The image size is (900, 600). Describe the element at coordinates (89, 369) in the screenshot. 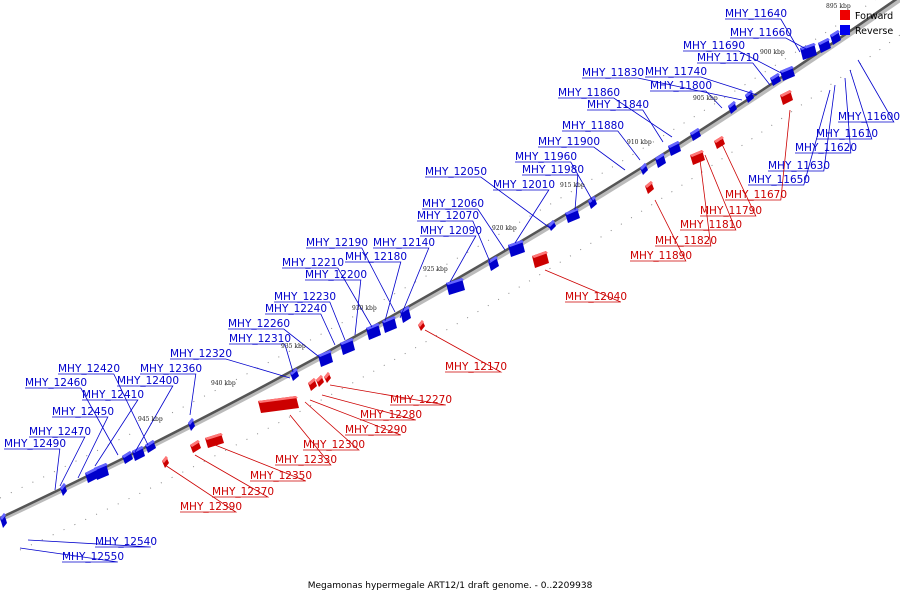

I see `reverse-gene-label: MHY_12420` at that location.